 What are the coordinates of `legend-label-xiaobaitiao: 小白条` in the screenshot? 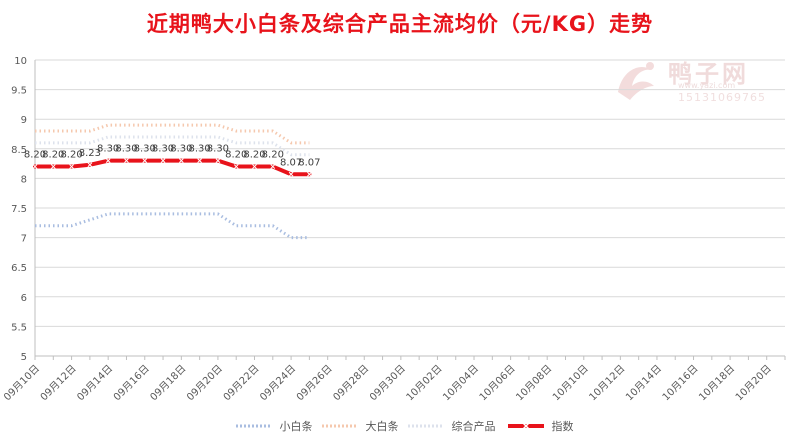 It's located at (296, 426).